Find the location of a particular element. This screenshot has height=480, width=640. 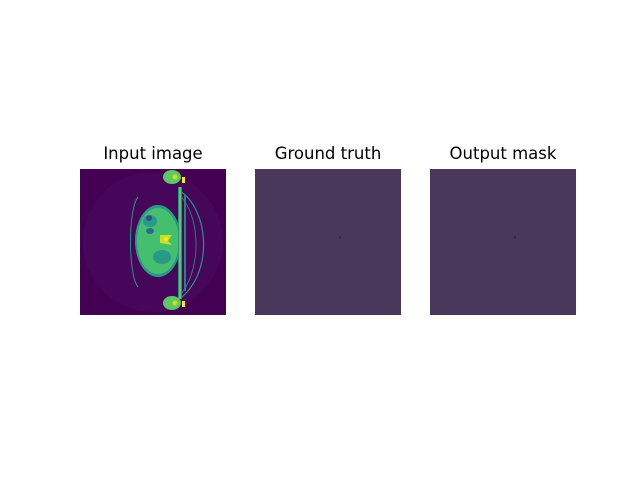

scan-bottom-blob is located at coordinates (172, 303).